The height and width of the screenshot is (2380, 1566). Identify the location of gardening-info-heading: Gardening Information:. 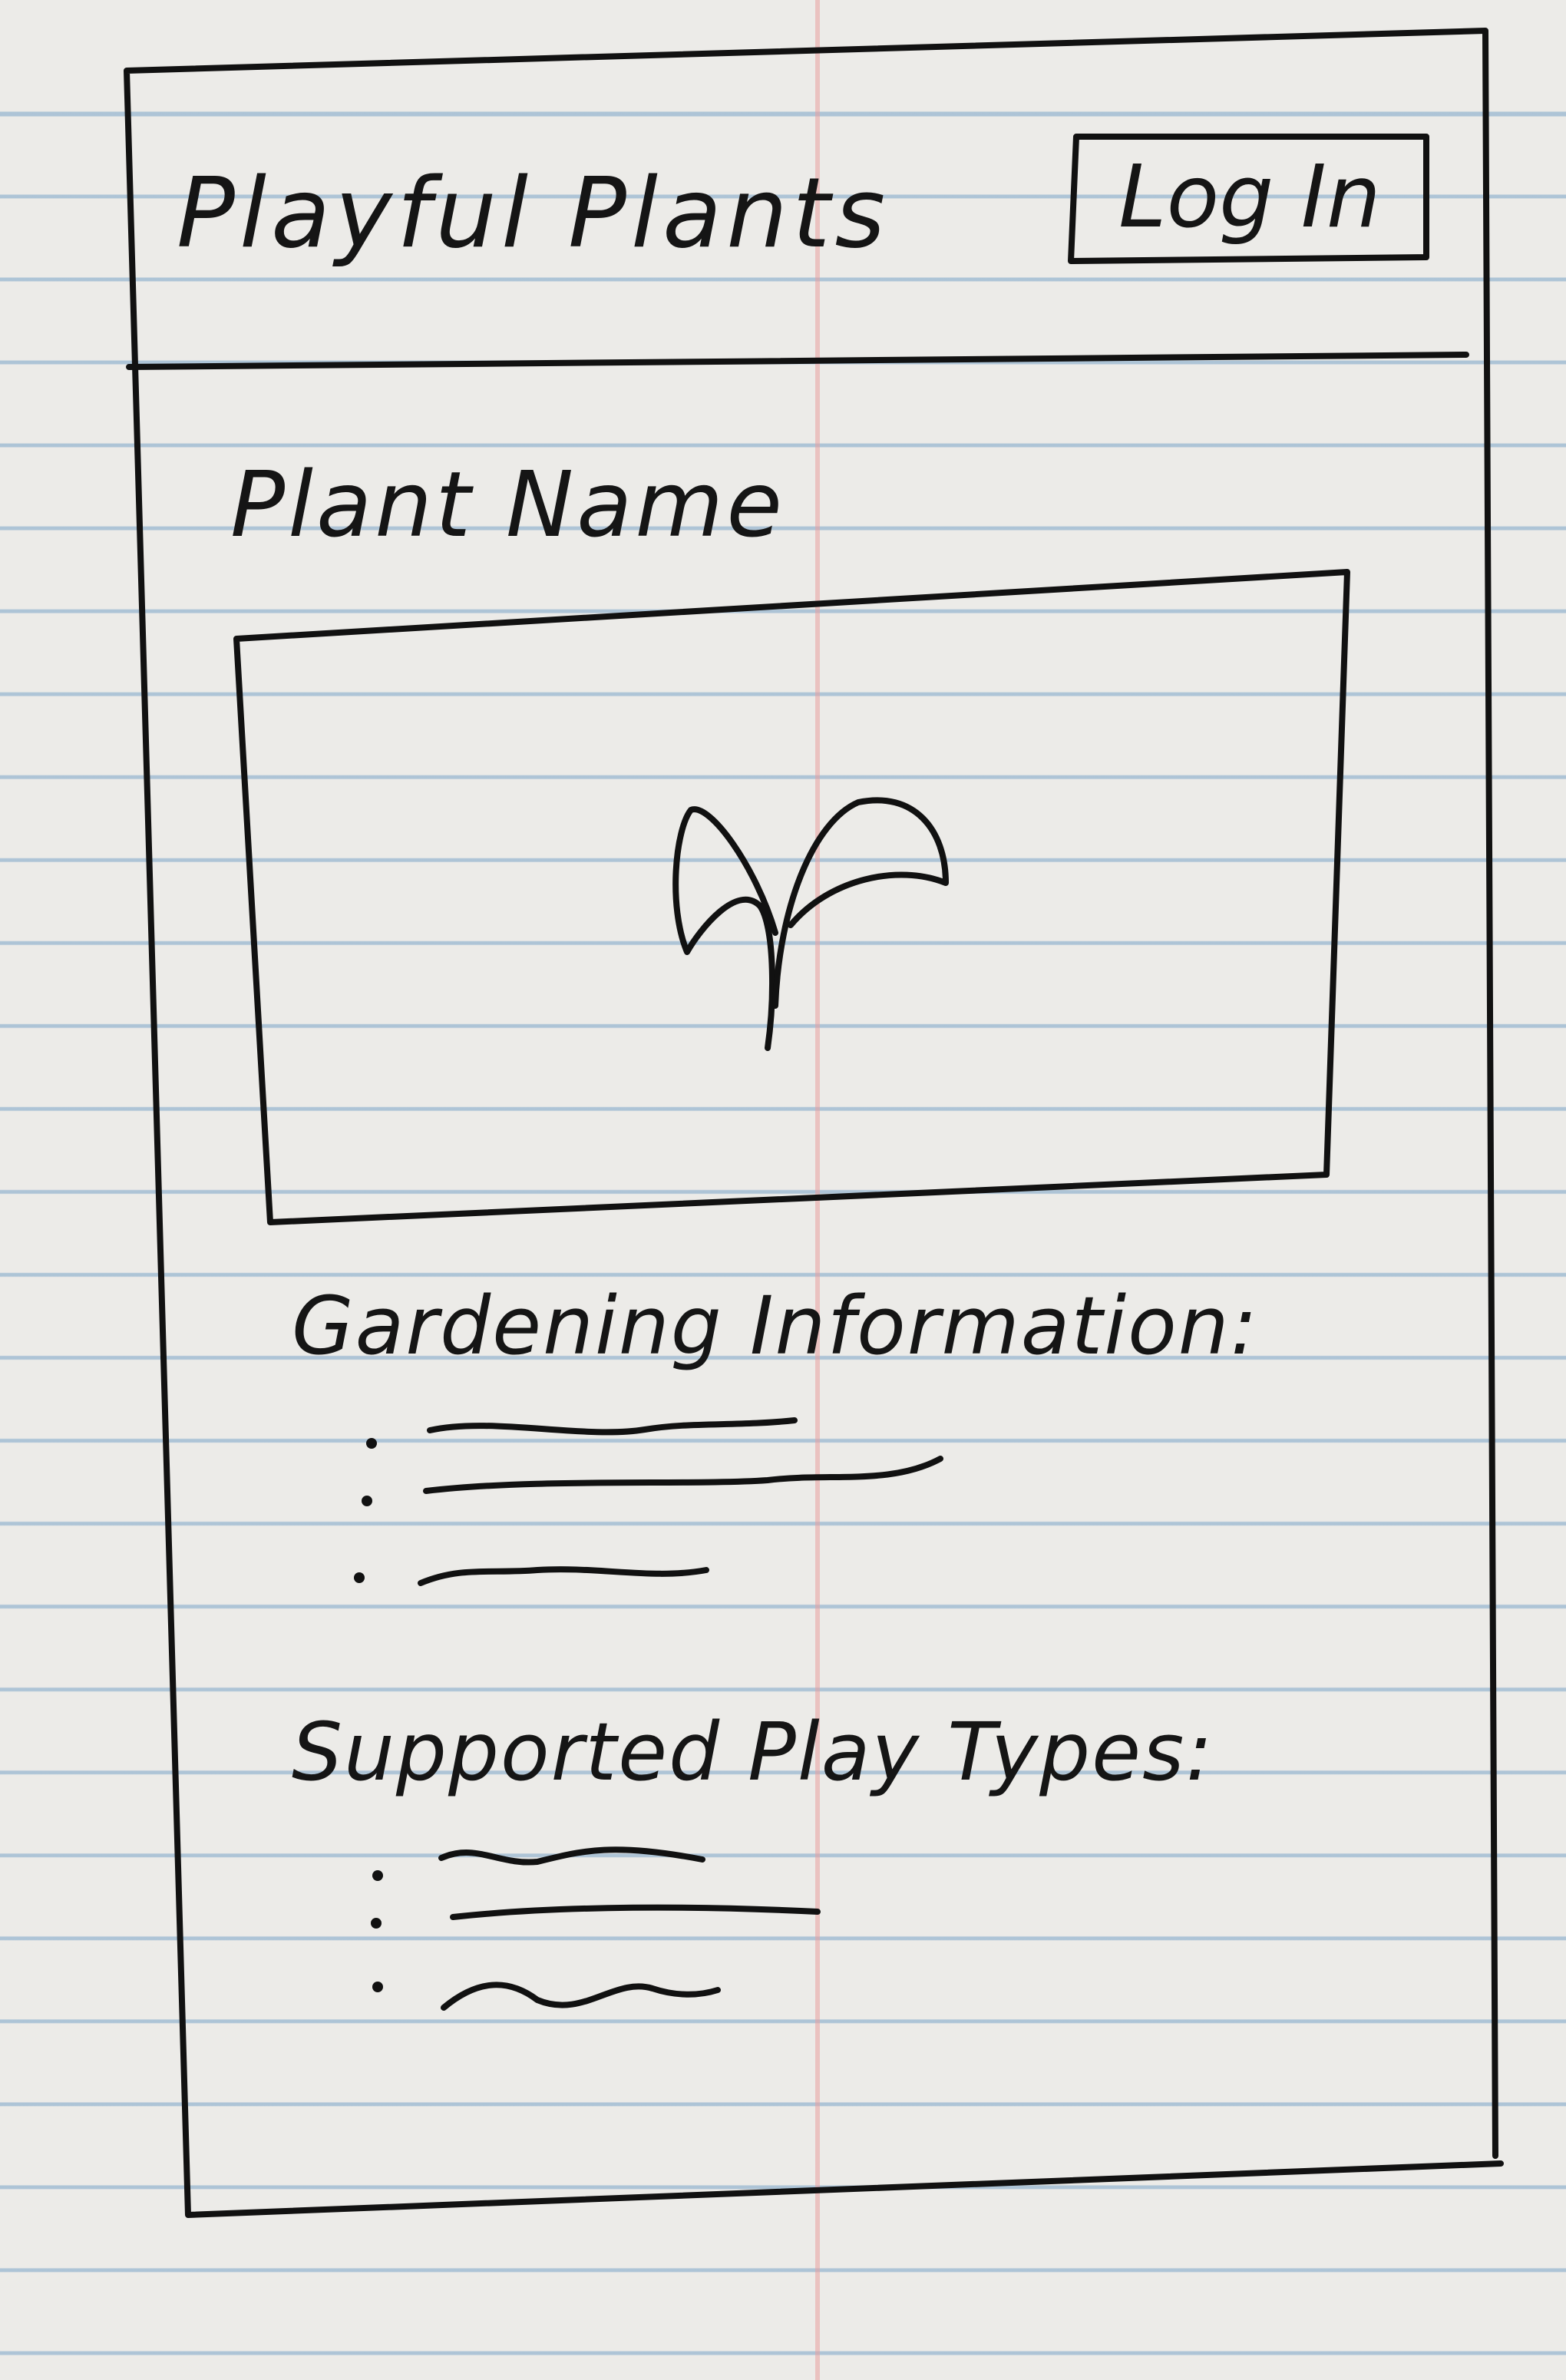
(775, 1326).